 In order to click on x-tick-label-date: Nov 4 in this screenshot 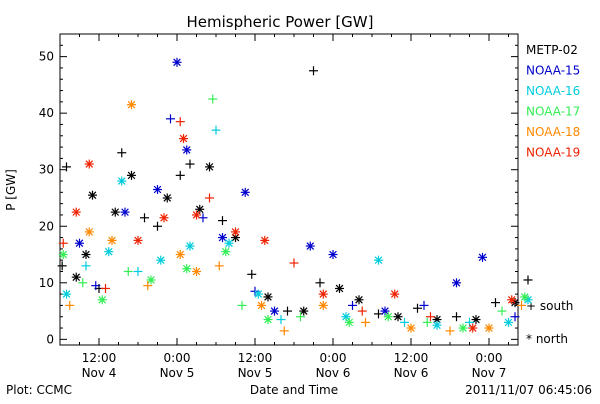, I will do `click(99, 373)`.